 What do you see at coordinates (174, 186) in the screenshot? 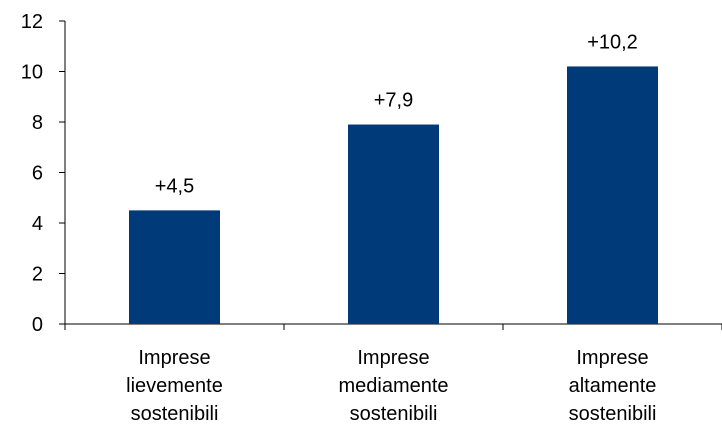
I see `data-label: +4,5` at bounding box center [174, 186].